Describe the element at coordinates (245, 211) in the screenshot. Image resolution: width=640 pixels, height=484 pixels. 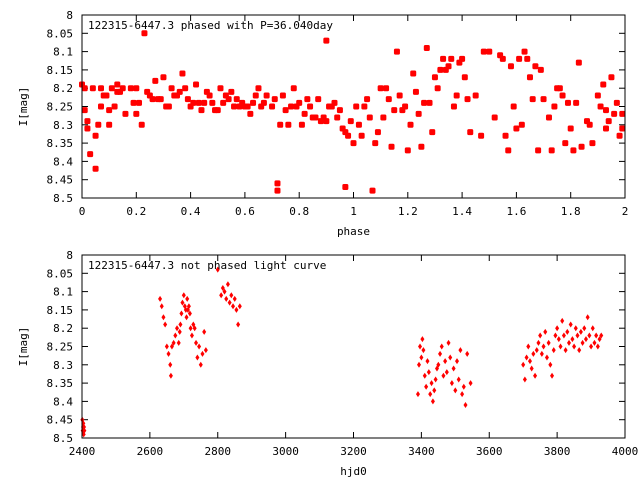
I see `phased-x-tick-label: 0.6` at that location.